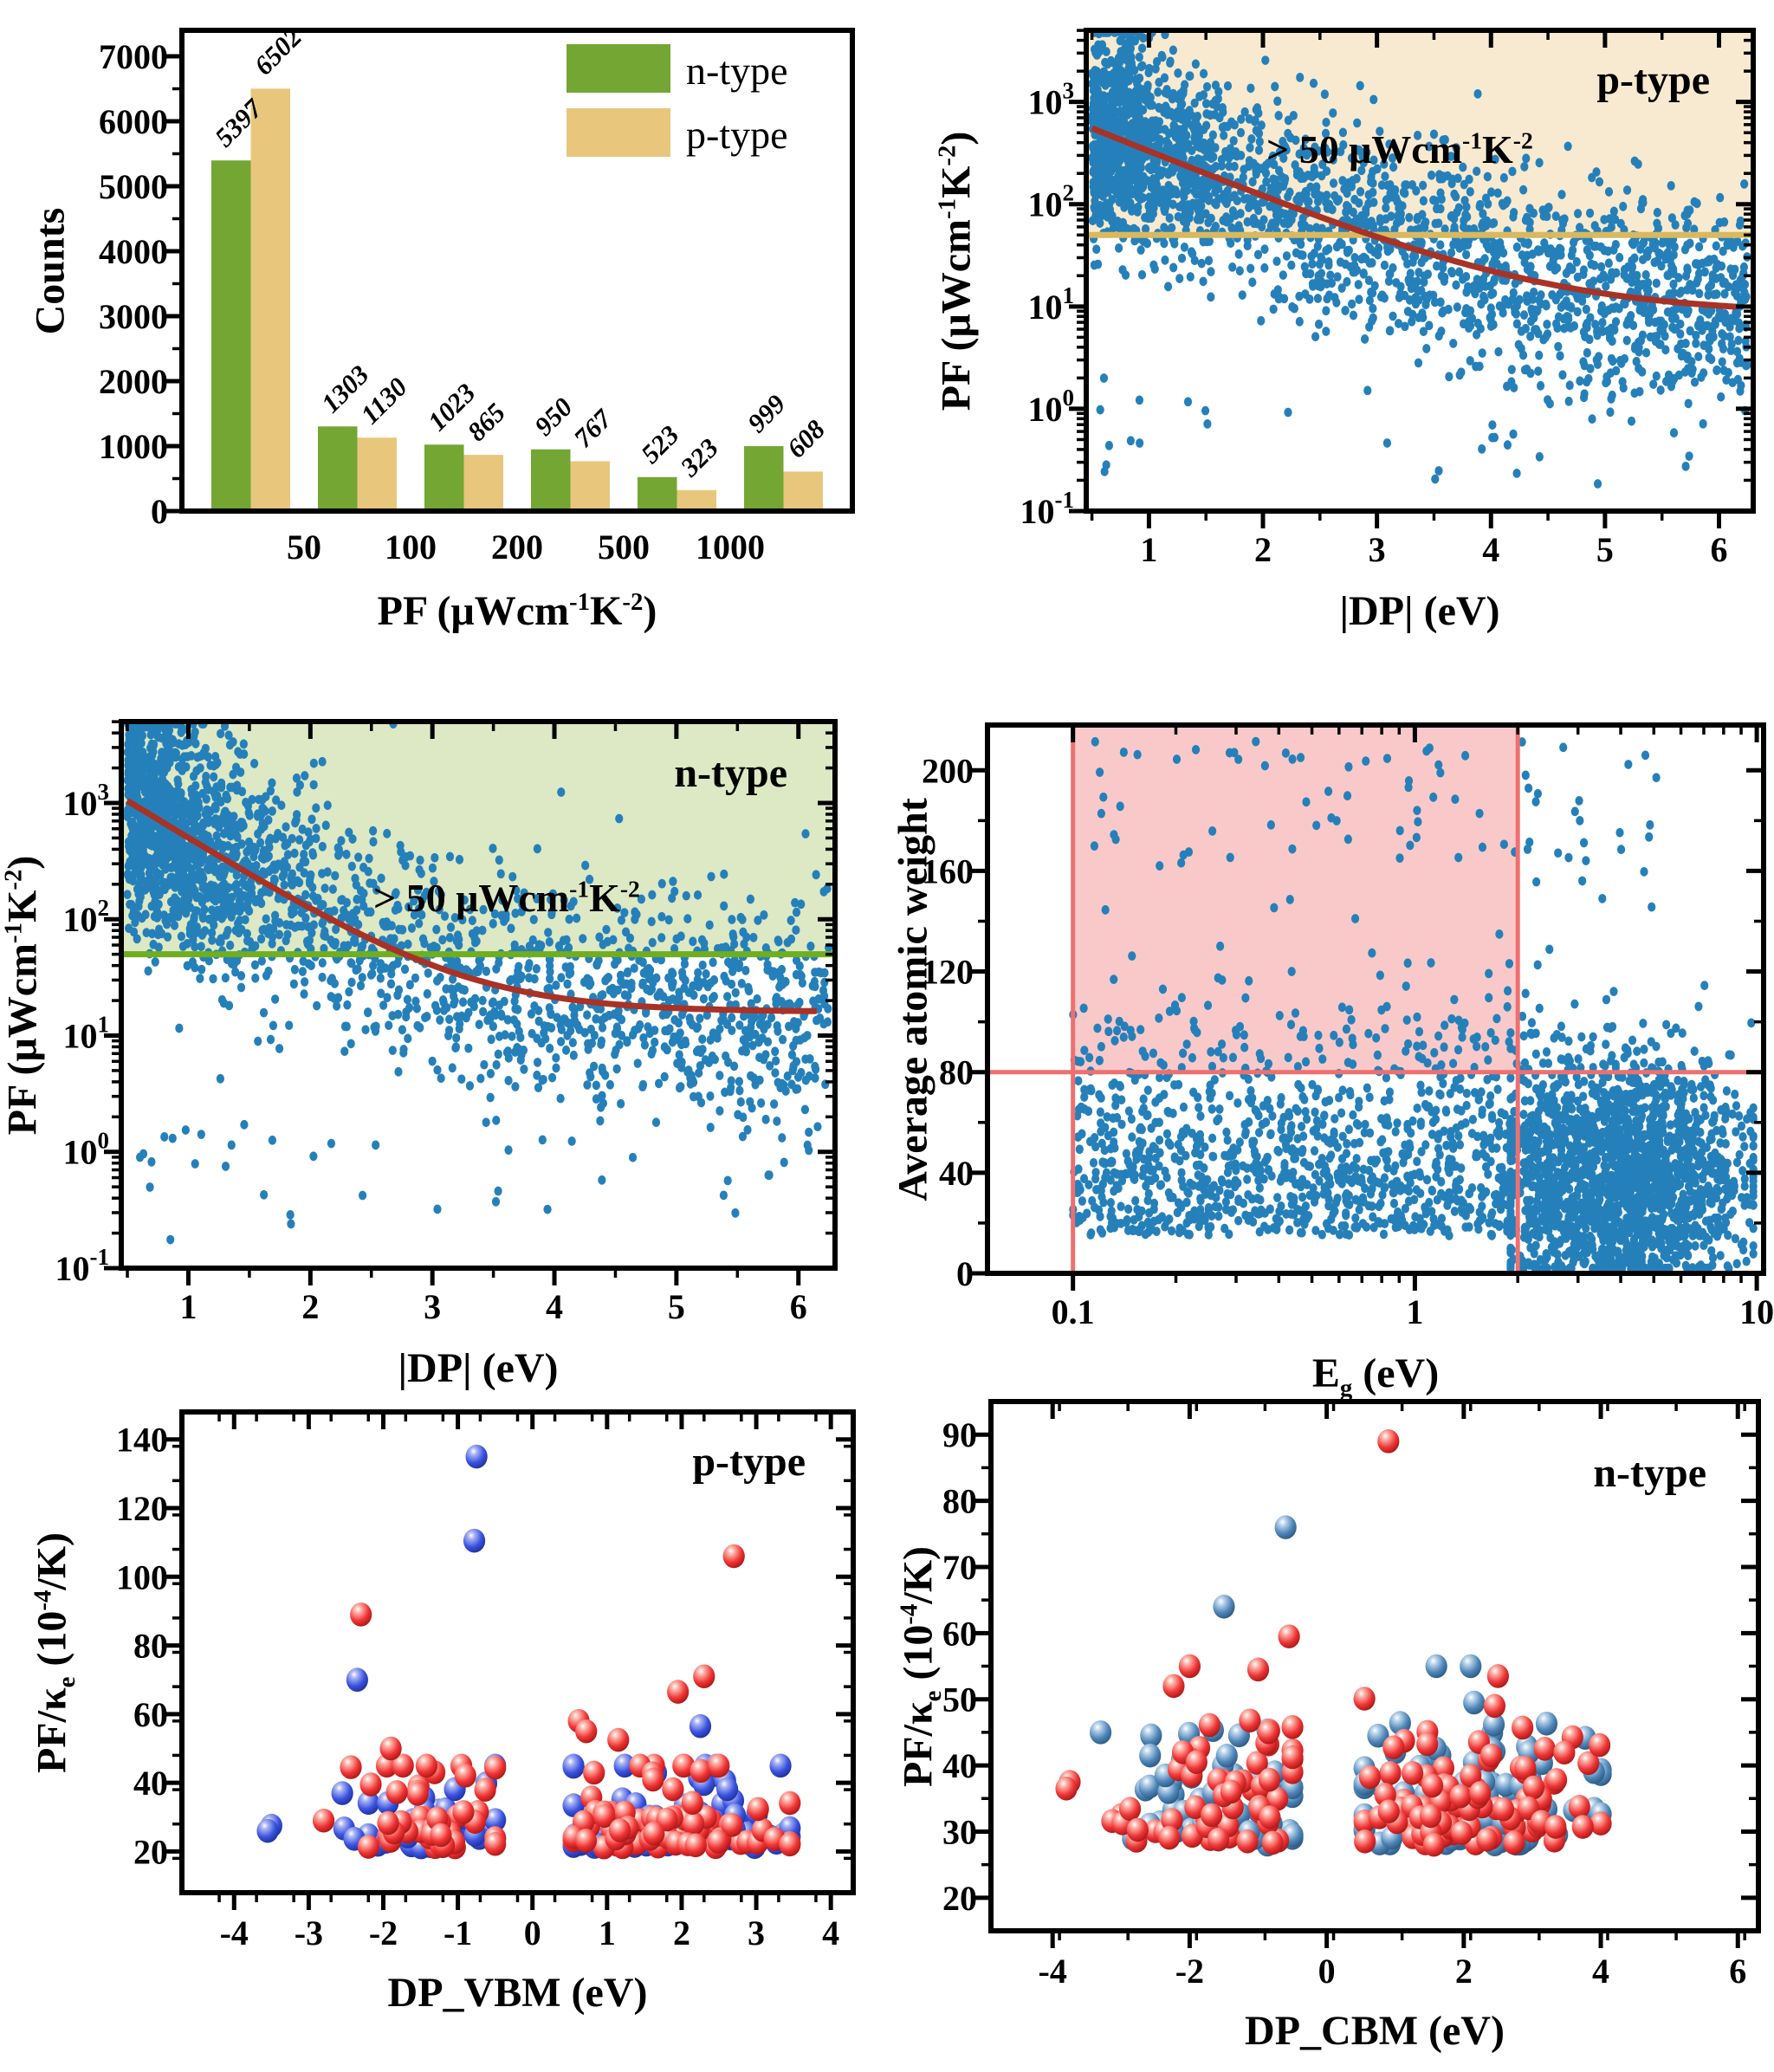  I want to click on tick-label: 500, so click(624, 547).